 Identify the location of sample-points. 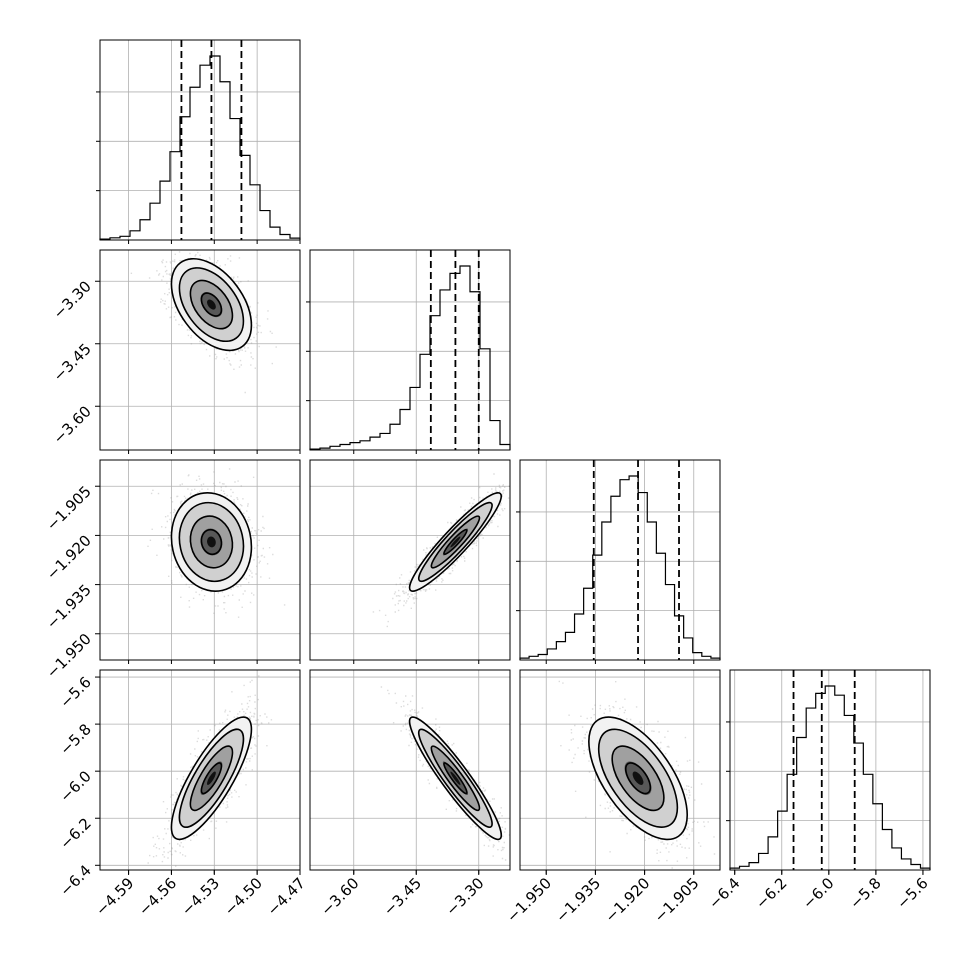
(441, 550).